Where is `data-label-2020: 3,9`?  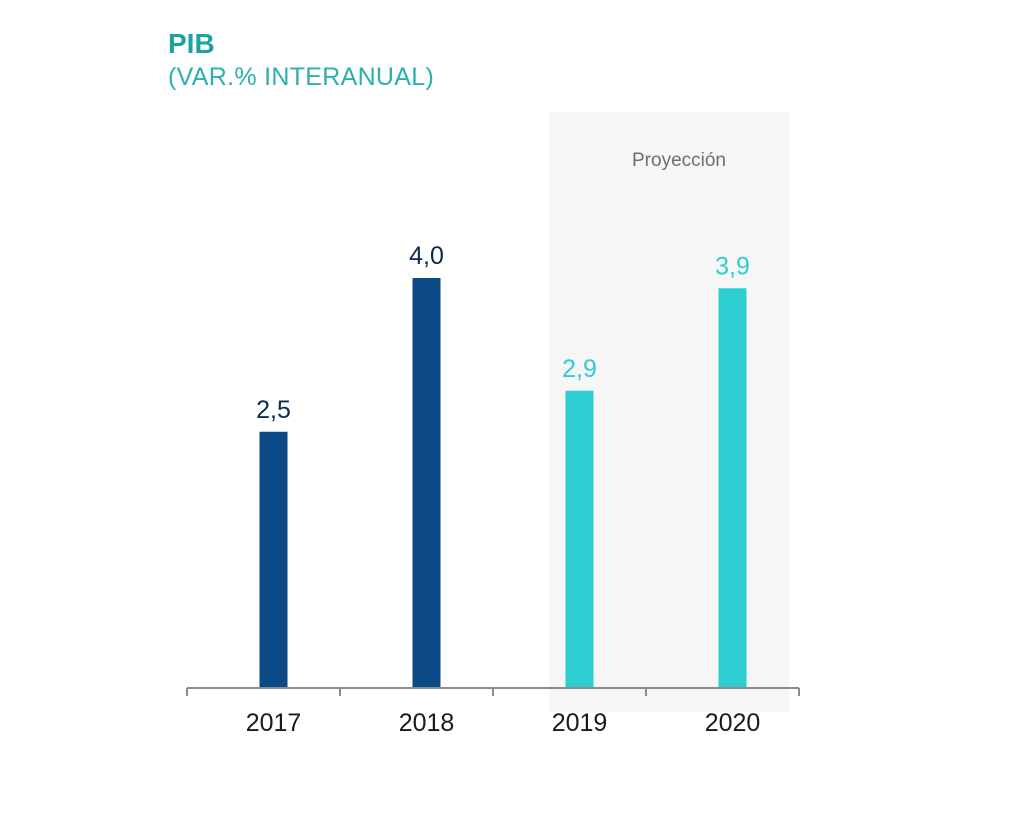 data-label-2020: 3,9 is located at coordinates (732, 266).